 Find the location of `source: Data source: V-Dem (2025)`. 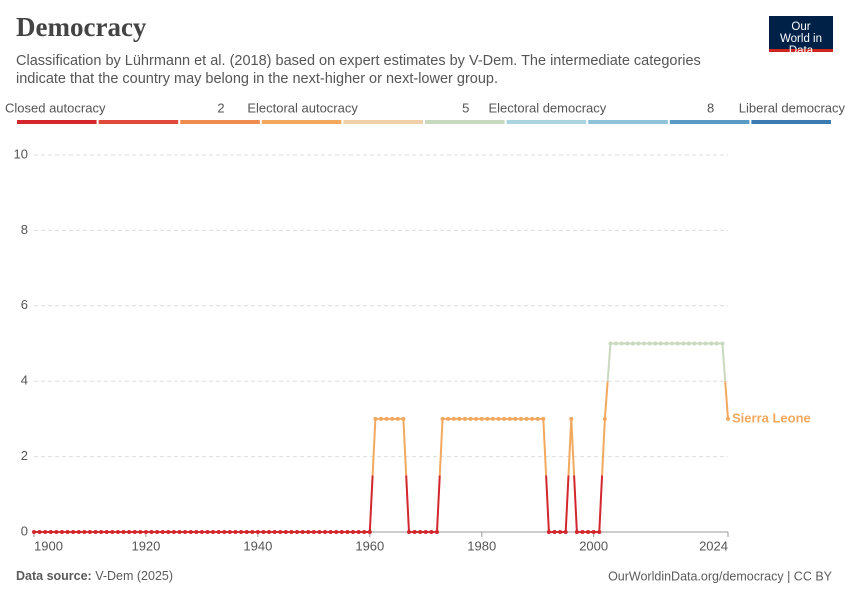

source: Data source: V-Dem (2025) is located at coordinates (94, 576).